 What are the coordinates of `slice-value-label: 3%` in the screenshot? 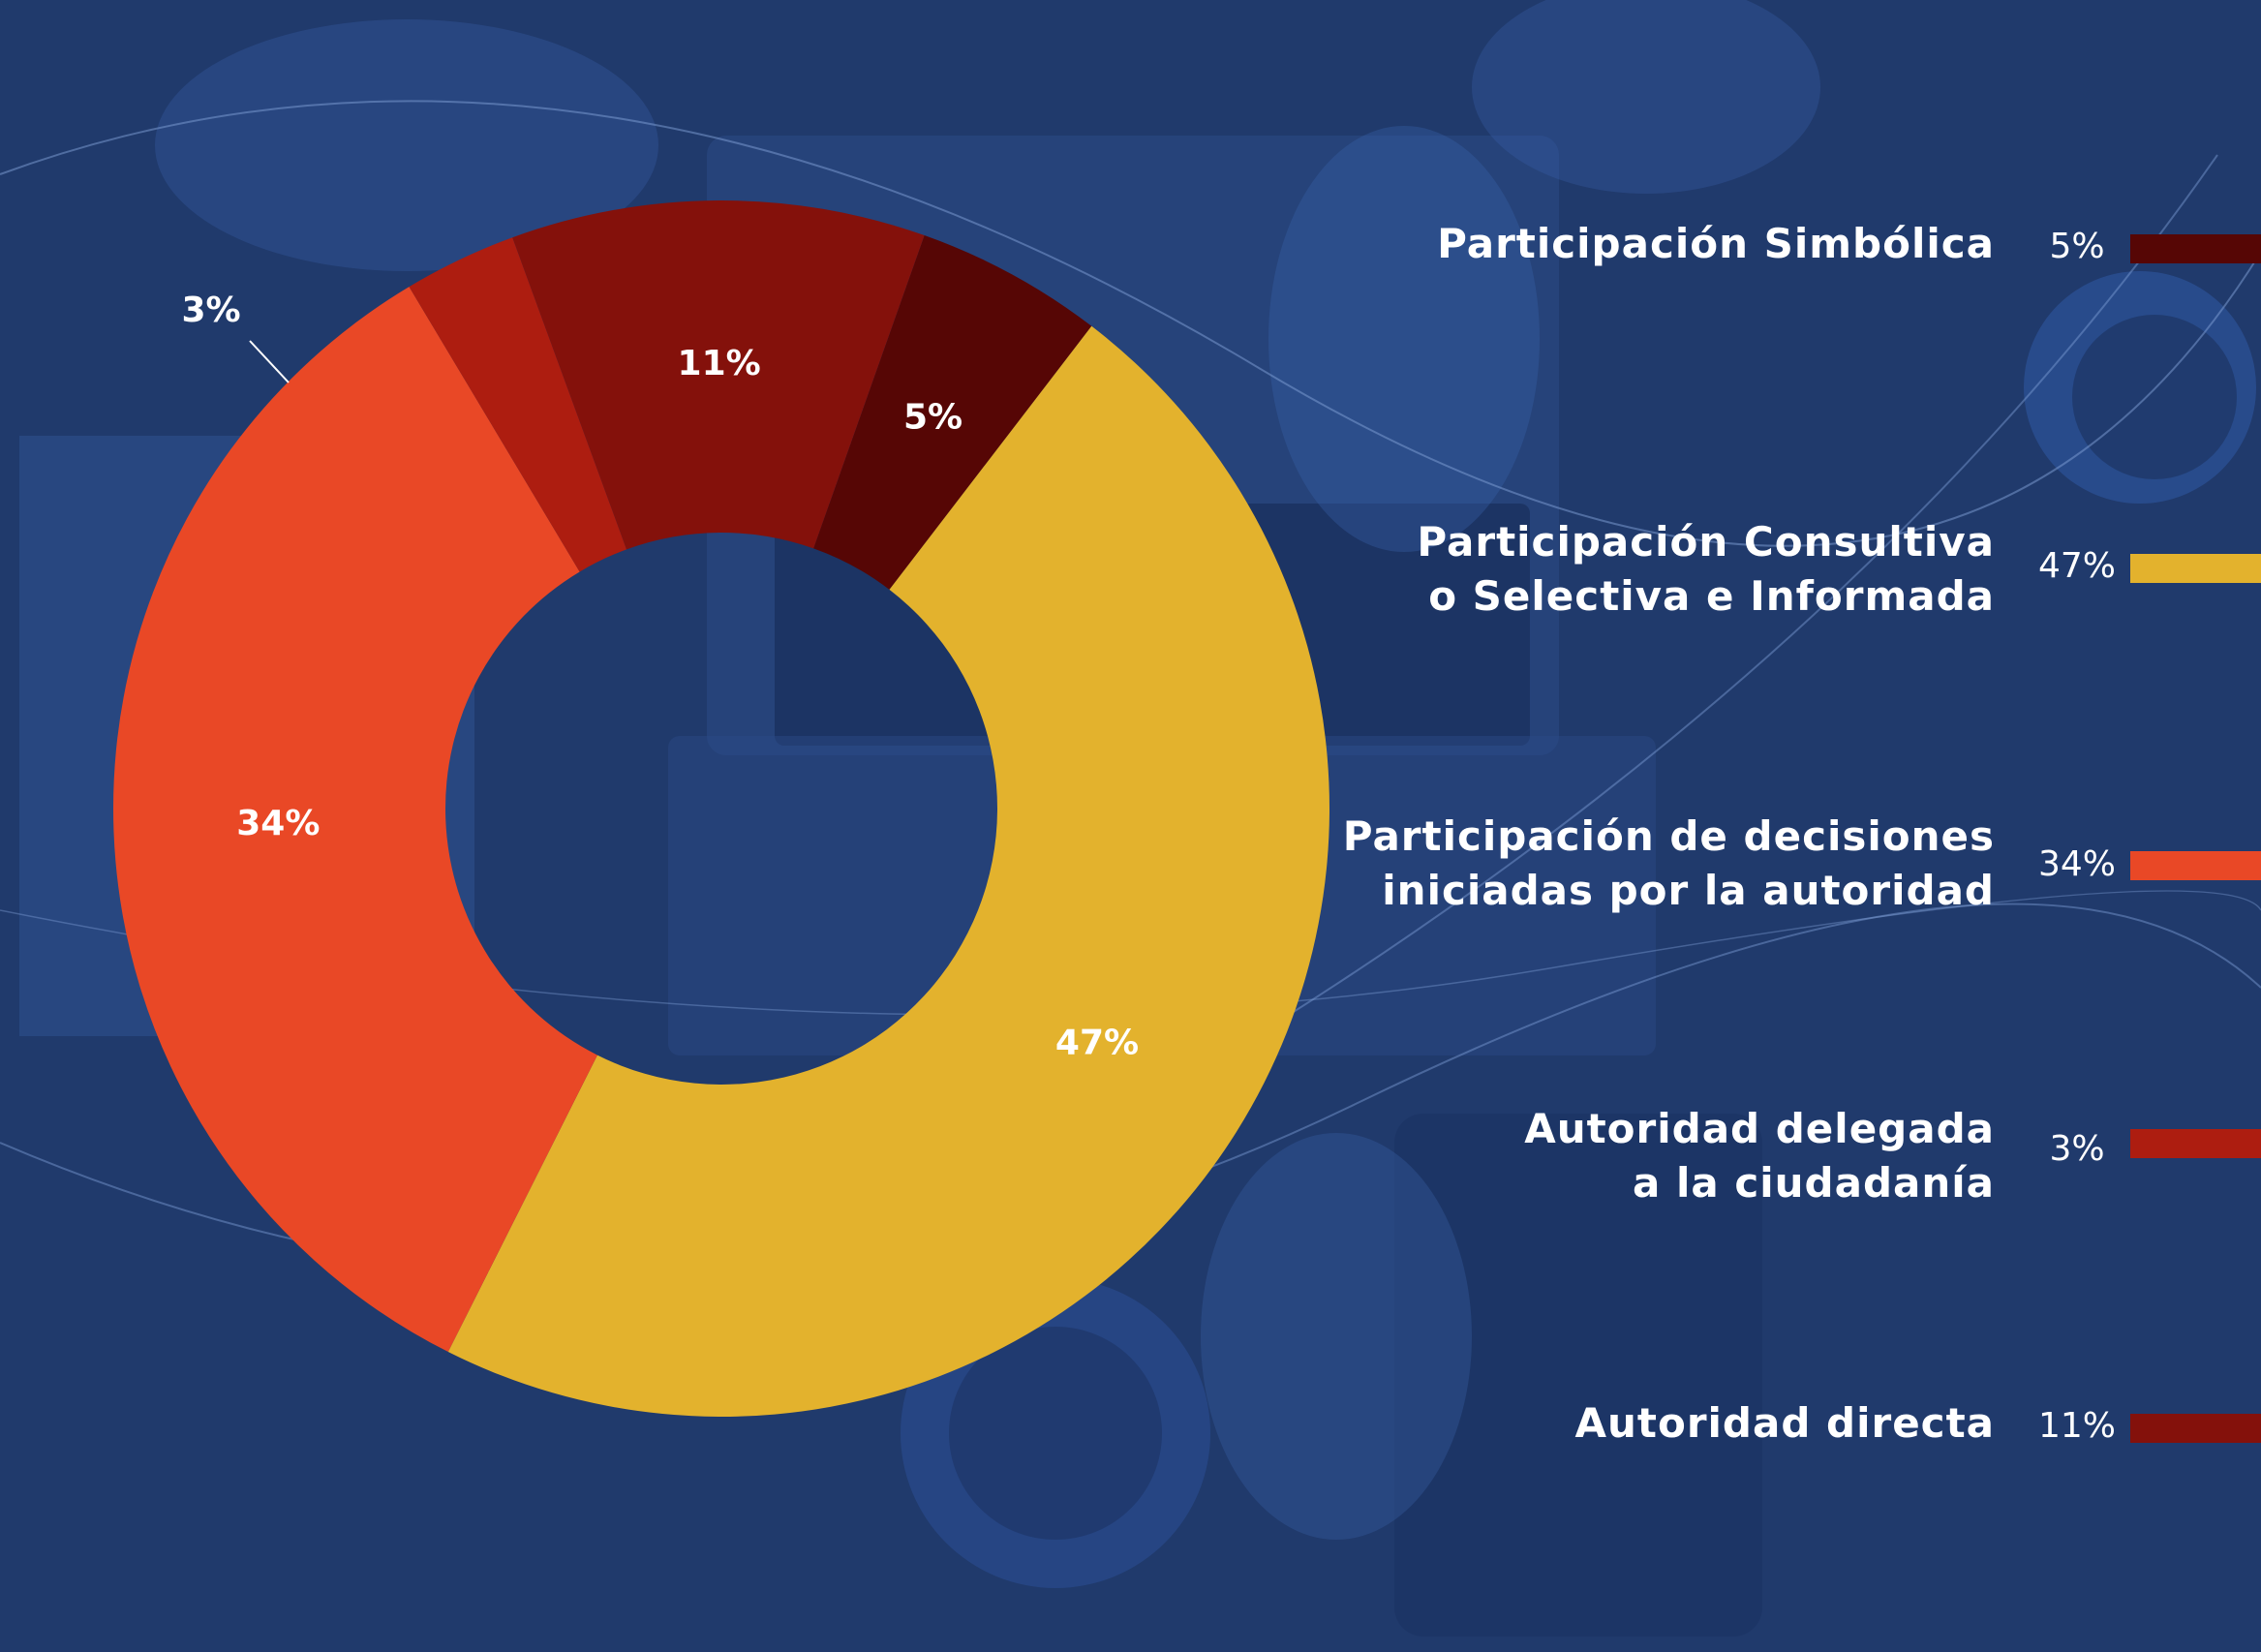 It's located at (210, 310).